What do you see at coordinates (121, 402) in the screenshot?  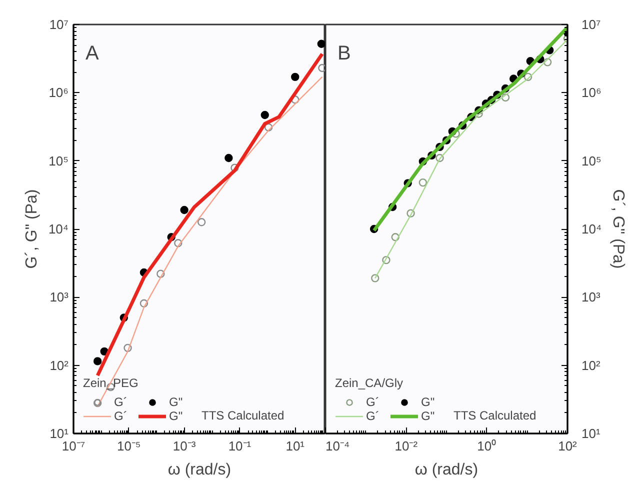 I see `series-label: G´` at bounding box center [121, 402].